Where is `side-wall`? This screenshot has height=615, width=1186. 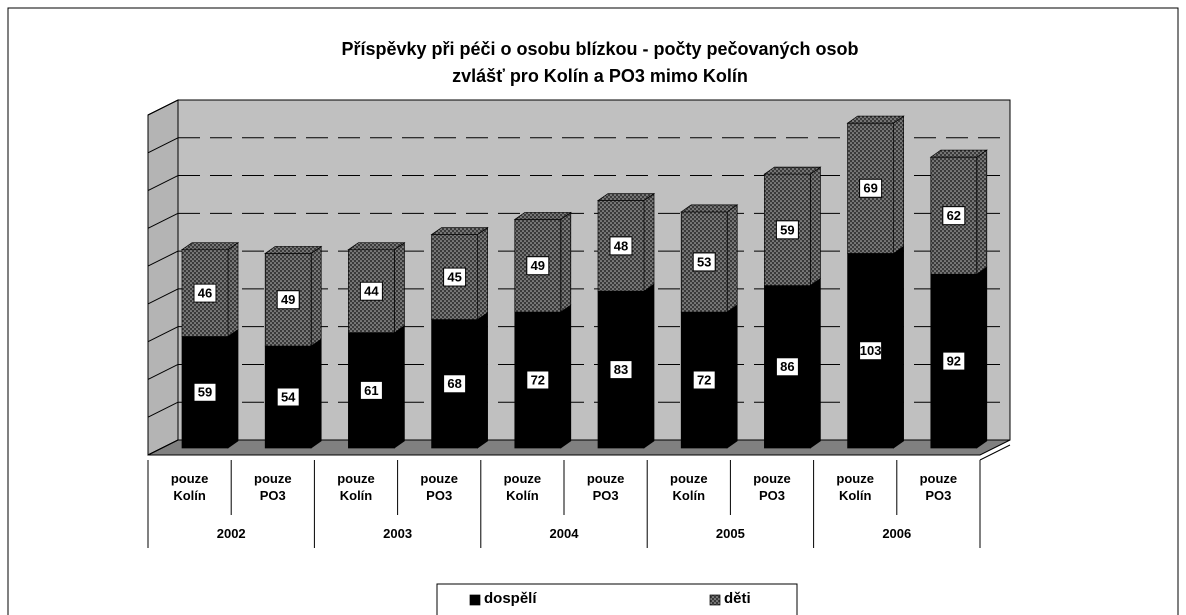
side-wall is located at coordinates (163, 277).